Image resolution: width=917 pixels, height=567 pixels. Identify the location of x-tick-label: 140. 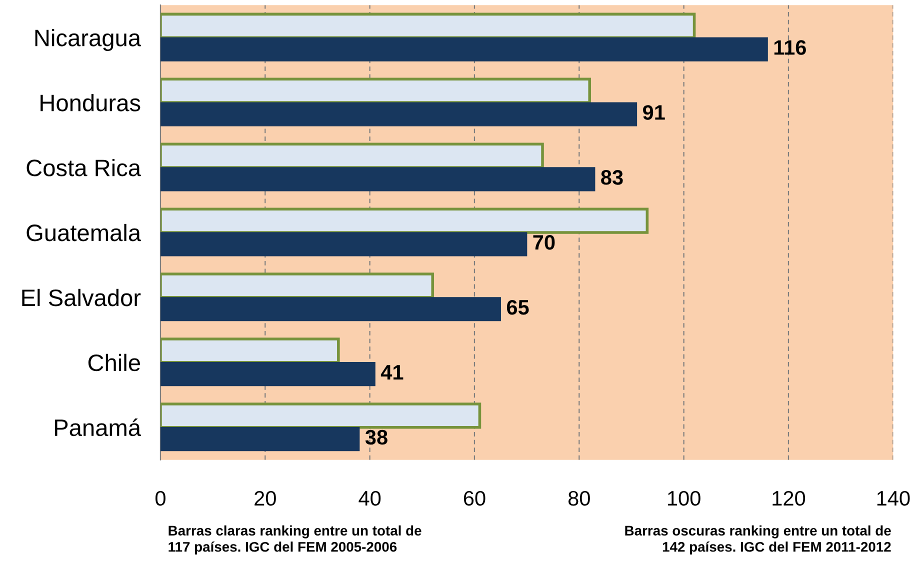
(893, 498).